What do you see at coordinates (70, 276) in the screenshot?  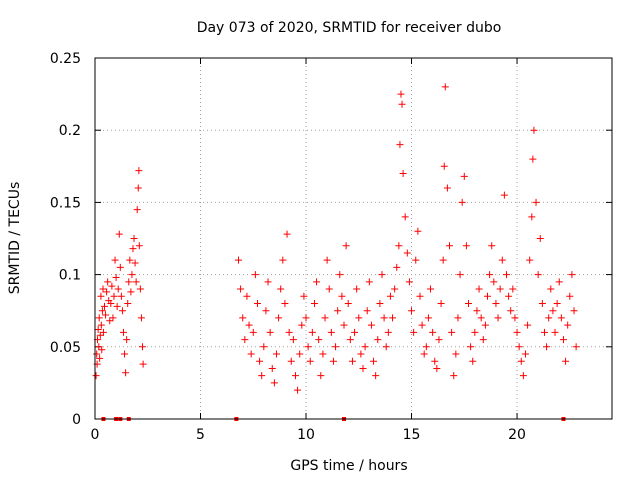 I see `y-tick-label: 0.1` at bounding box center [70, 276].